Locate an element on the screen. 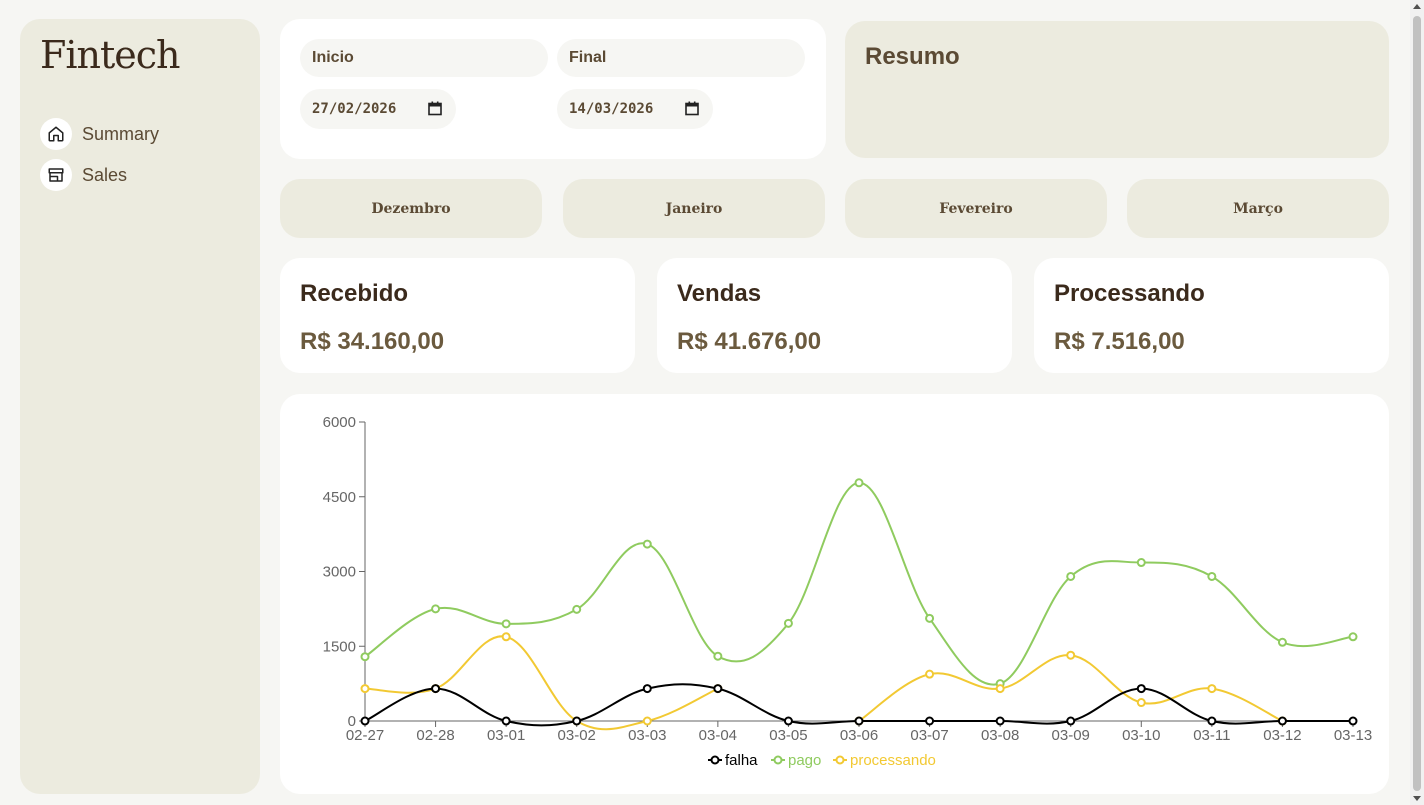 This screenshot has height=805, width=1424. page-scrollbar is located at coordinates (1417, 402).